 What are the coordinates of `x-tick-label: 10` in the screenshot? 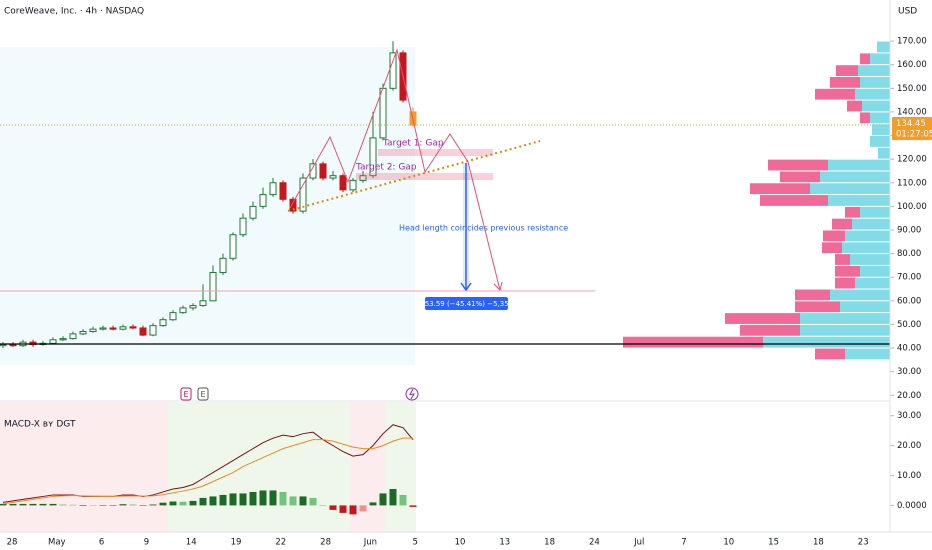 It's located at (460, 543).